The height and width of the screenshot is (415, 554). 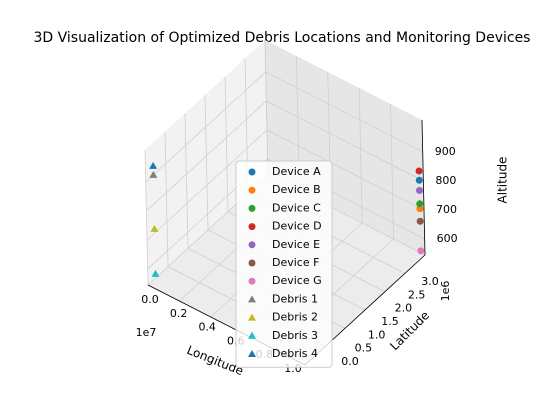 I want to click on back-pane, so click(x=345, y=147).